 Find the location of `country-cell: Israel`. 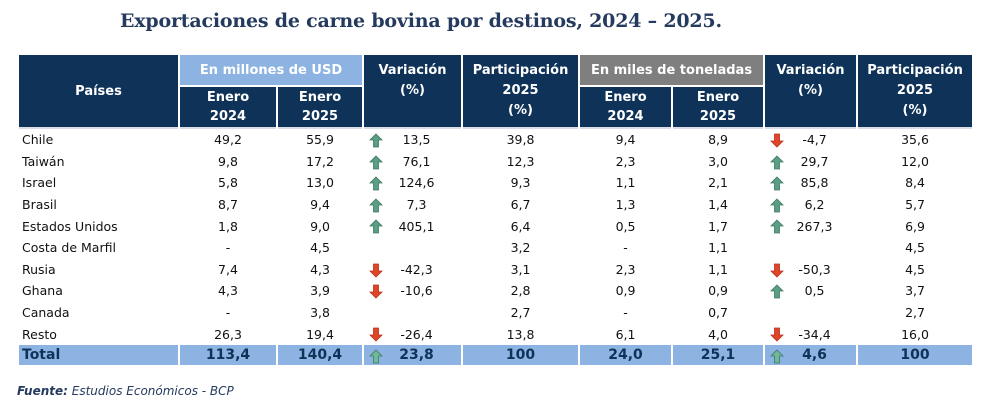

country-cell: Israel is located at coordinates (39, 183).